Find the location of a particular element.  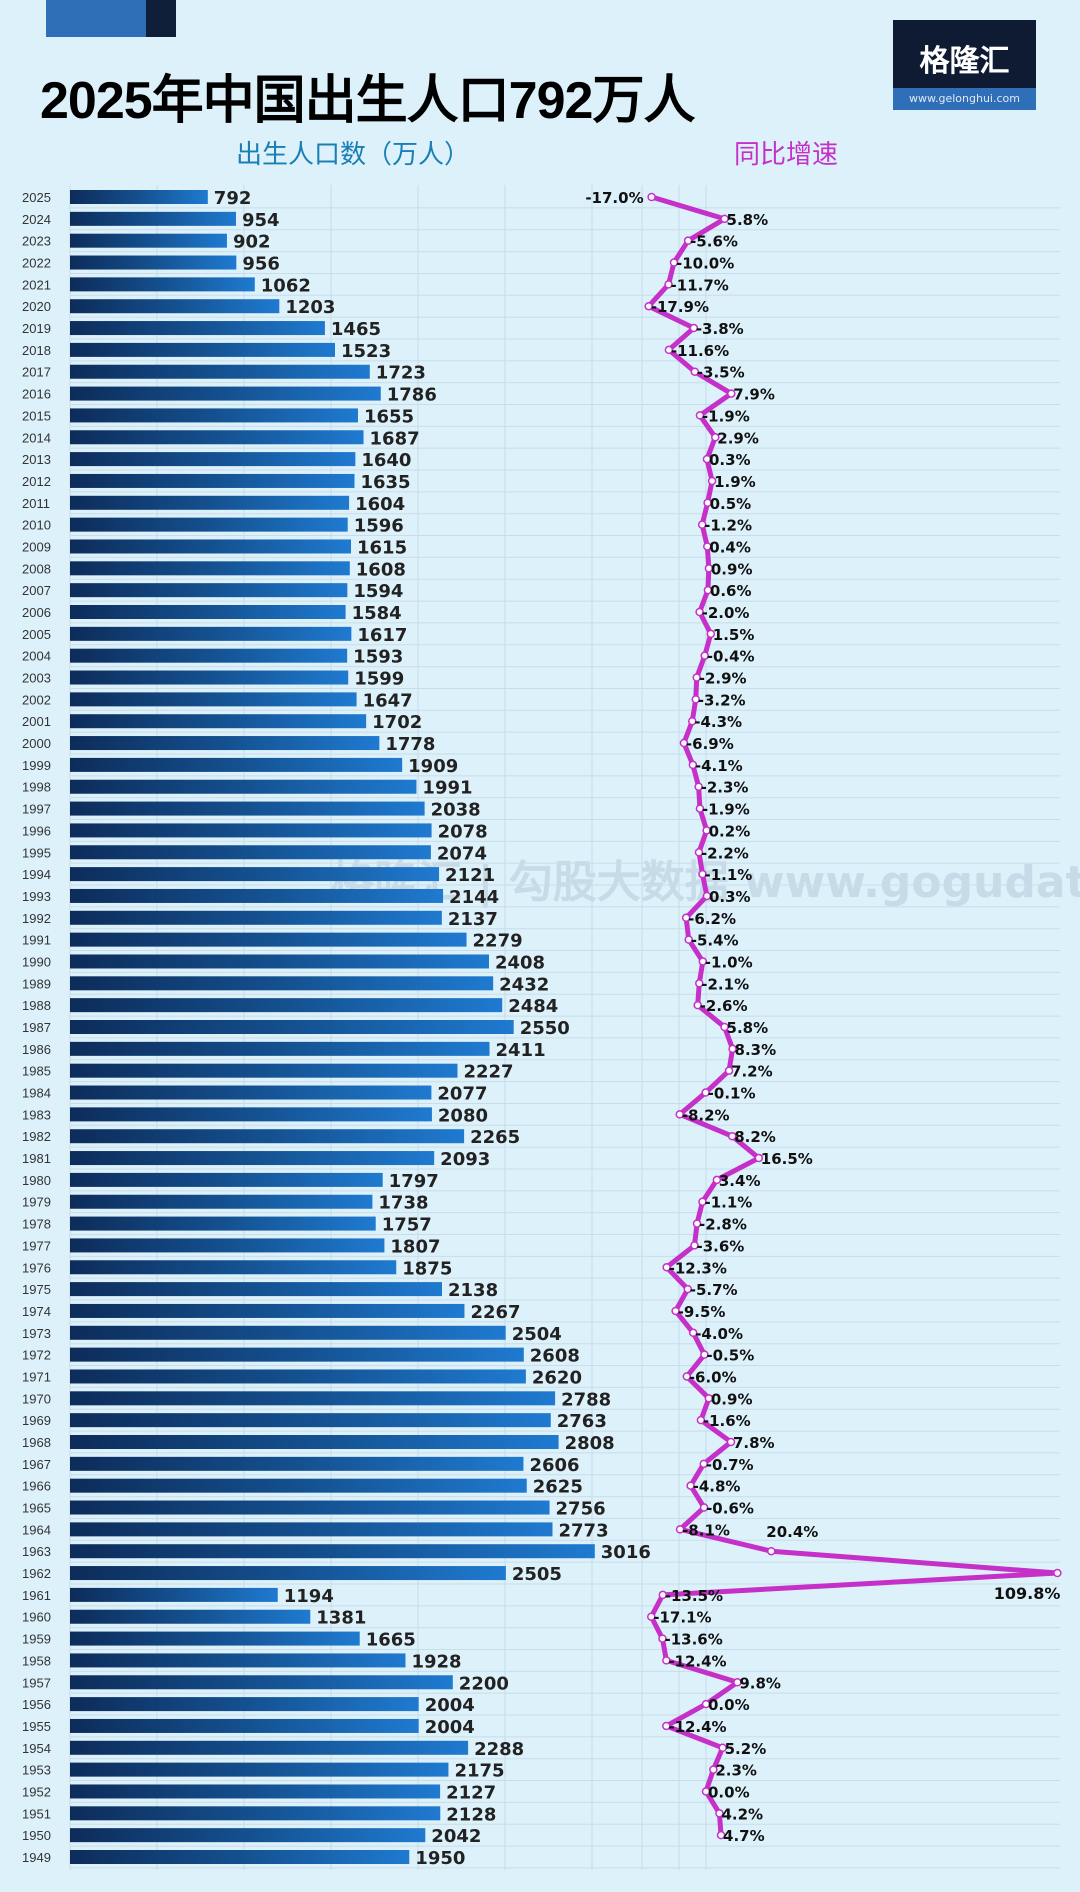

year-tick-label: 1962 is located at coordinates (36, 1573).